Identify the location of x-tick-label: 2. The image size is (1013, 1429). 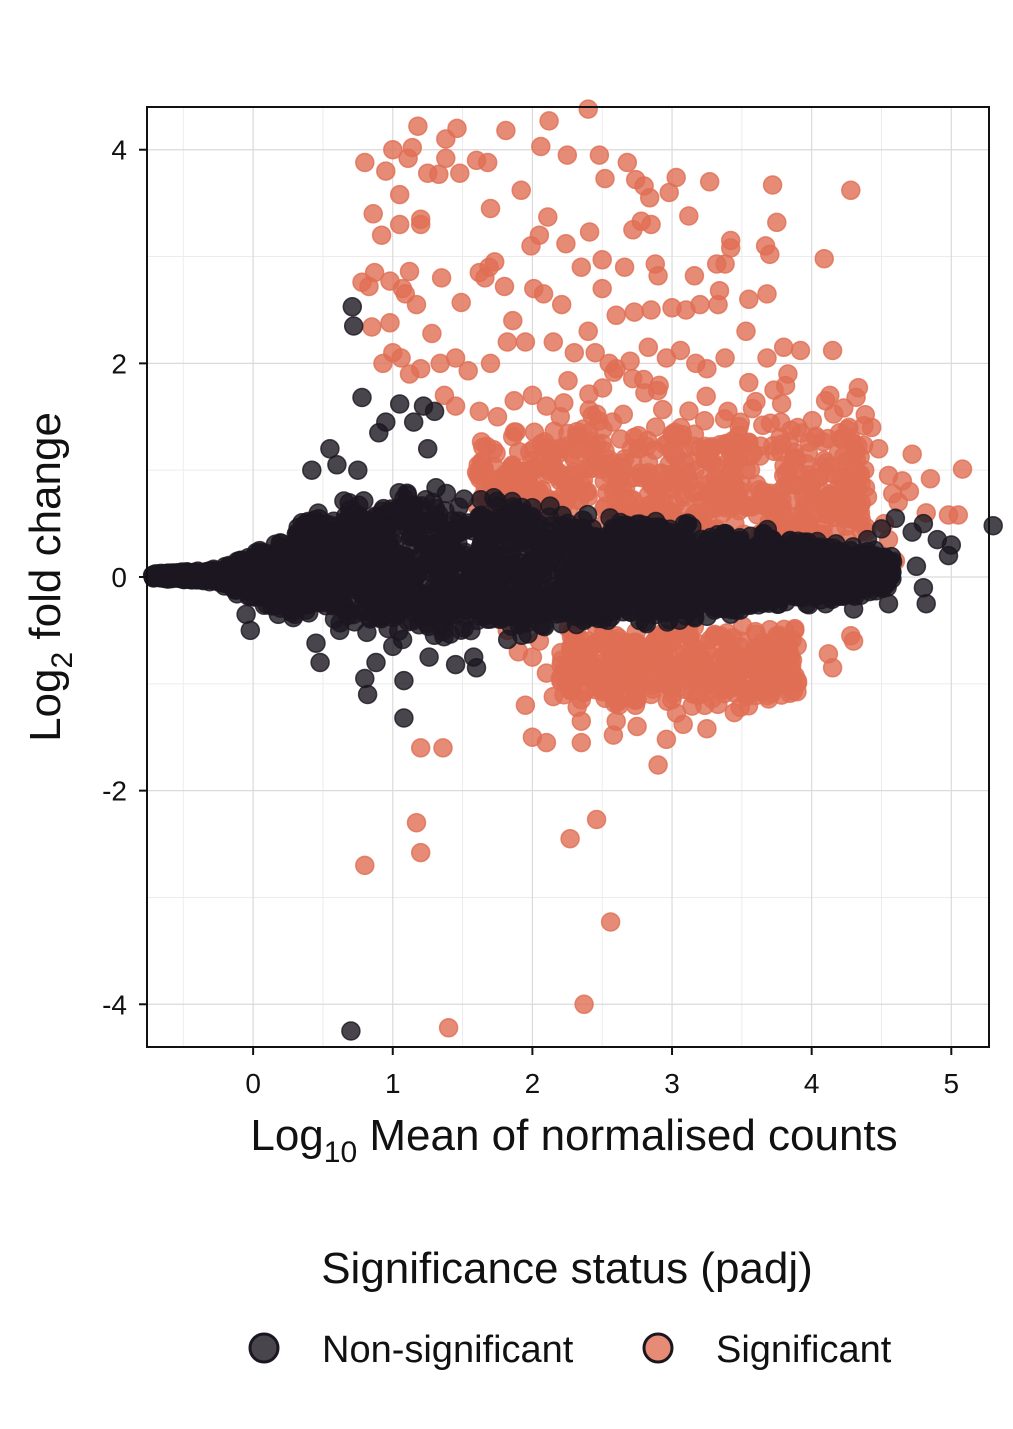
(533, 1083).